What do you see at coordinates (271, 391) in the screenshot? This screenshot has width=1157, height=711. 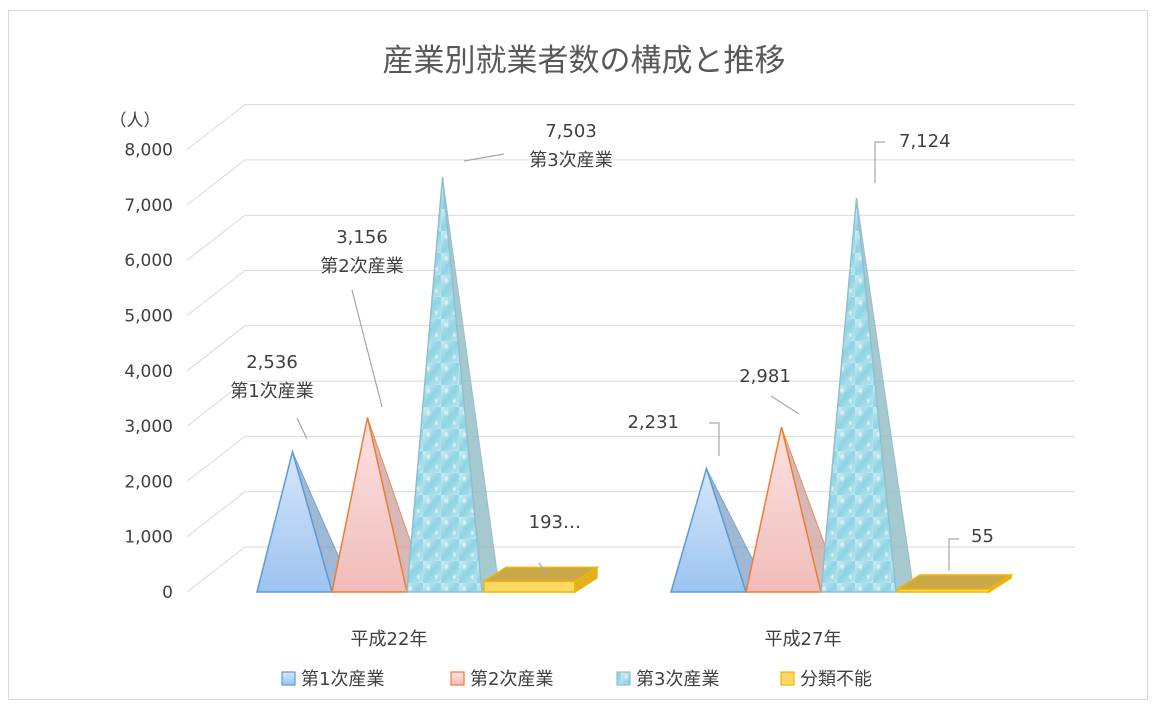 I see `data-label: 第1次産業` at bounding box center [271, 391].